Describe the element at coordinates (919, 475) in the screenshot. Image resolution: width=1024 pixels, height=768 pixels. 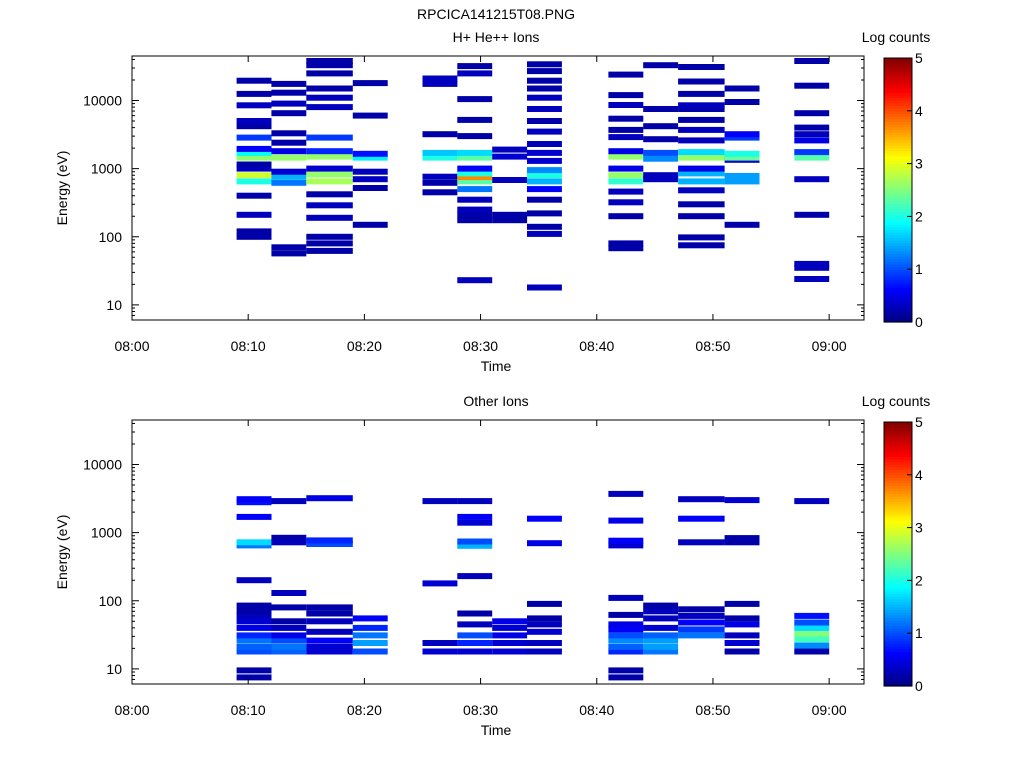
I see `colorbar-tick-label: 4` at that location.